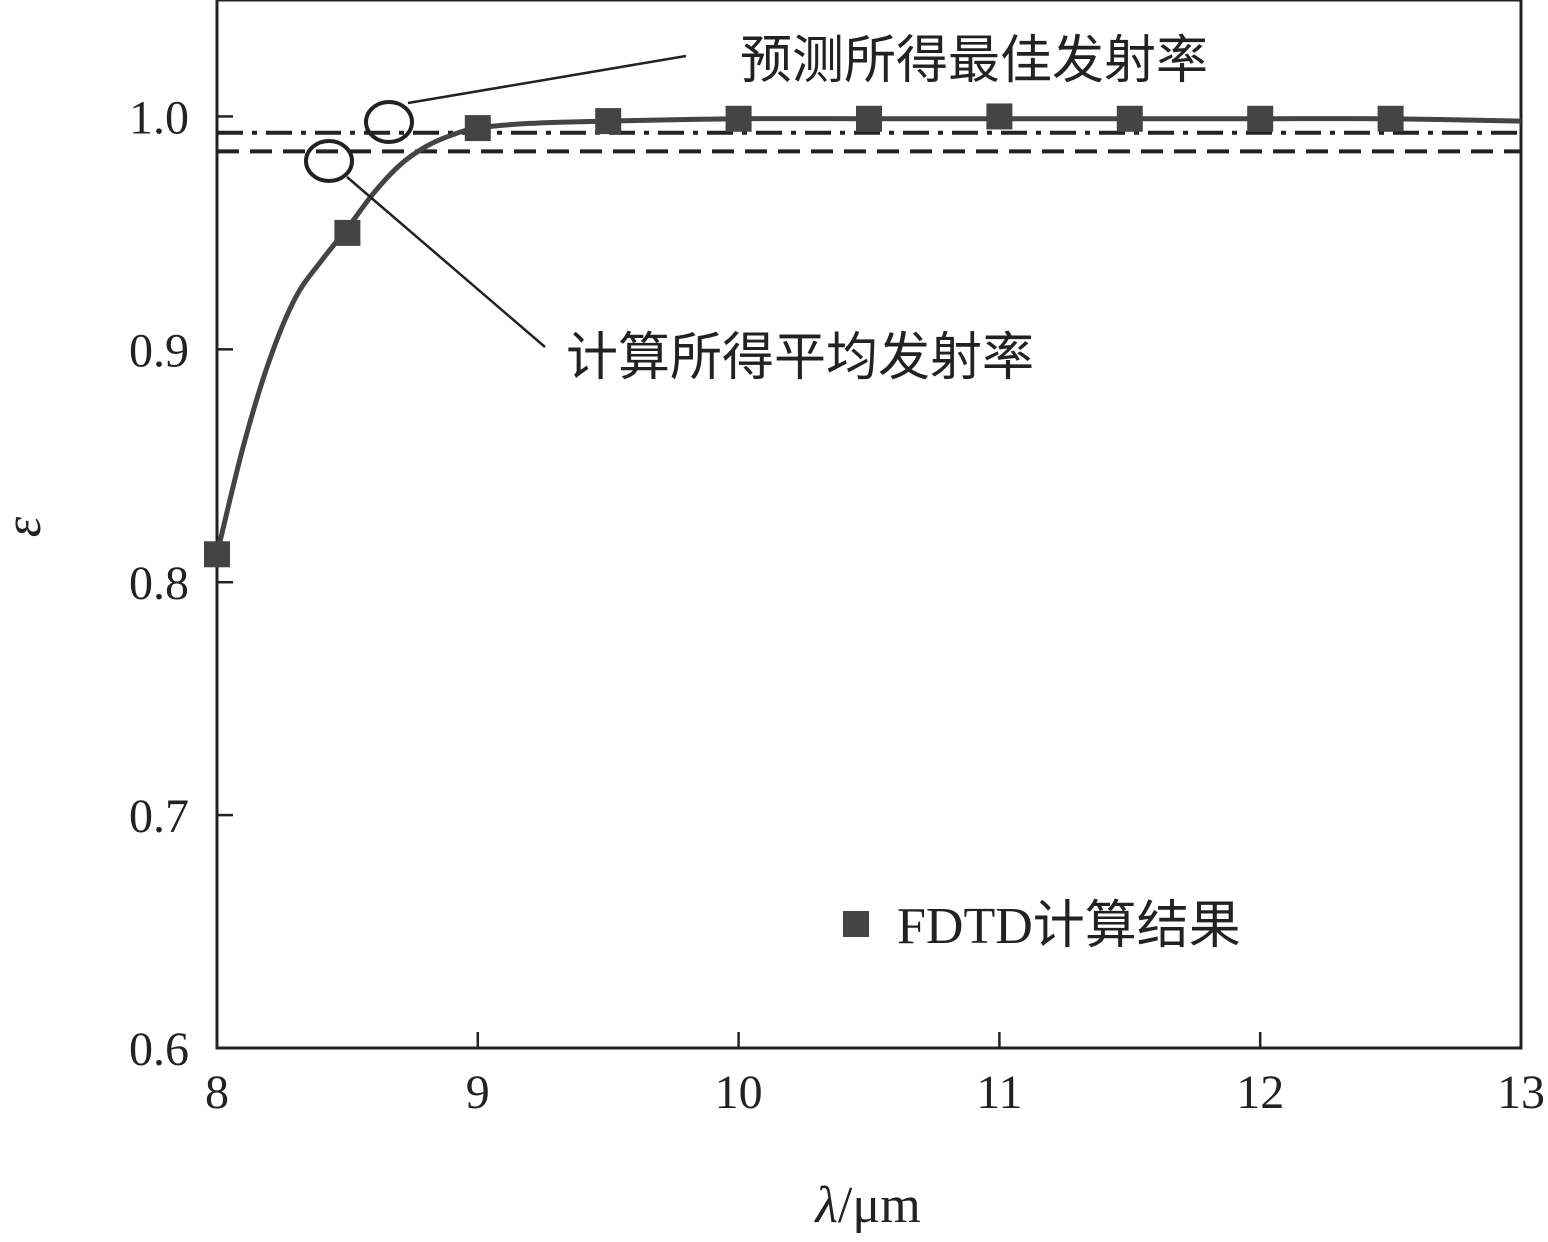  I want to click on annotation-best: 预测所得最佳发射率, so click(786, 87).